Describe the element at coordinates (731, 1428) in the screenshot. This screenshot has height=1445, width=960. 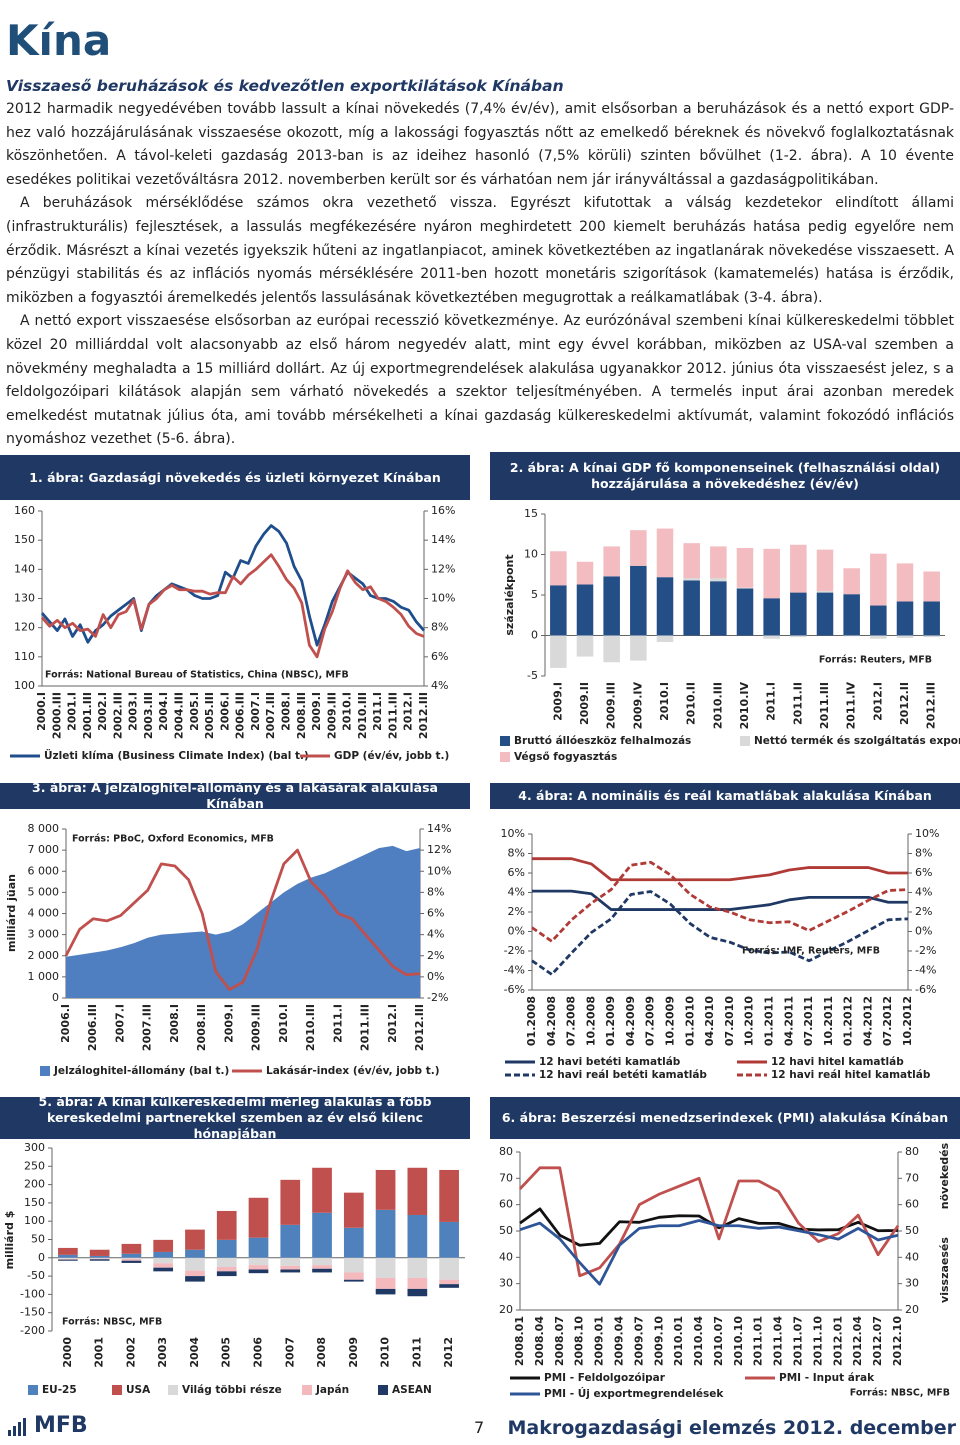
I see `footer-text: Makrogazdasági elemzés 2012. december` at that location.